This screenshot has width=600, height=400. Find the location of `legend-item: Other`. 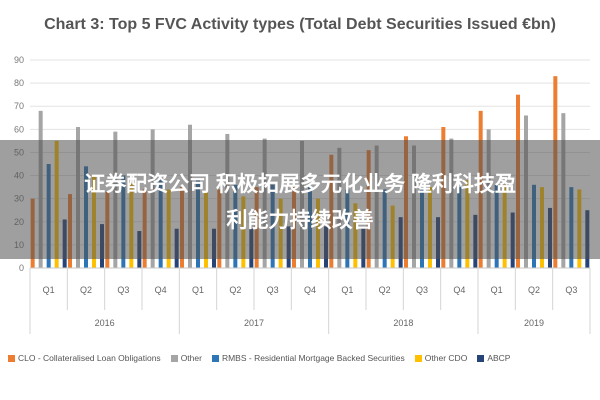

legend-item: Other is located at coordinates (186, 358).